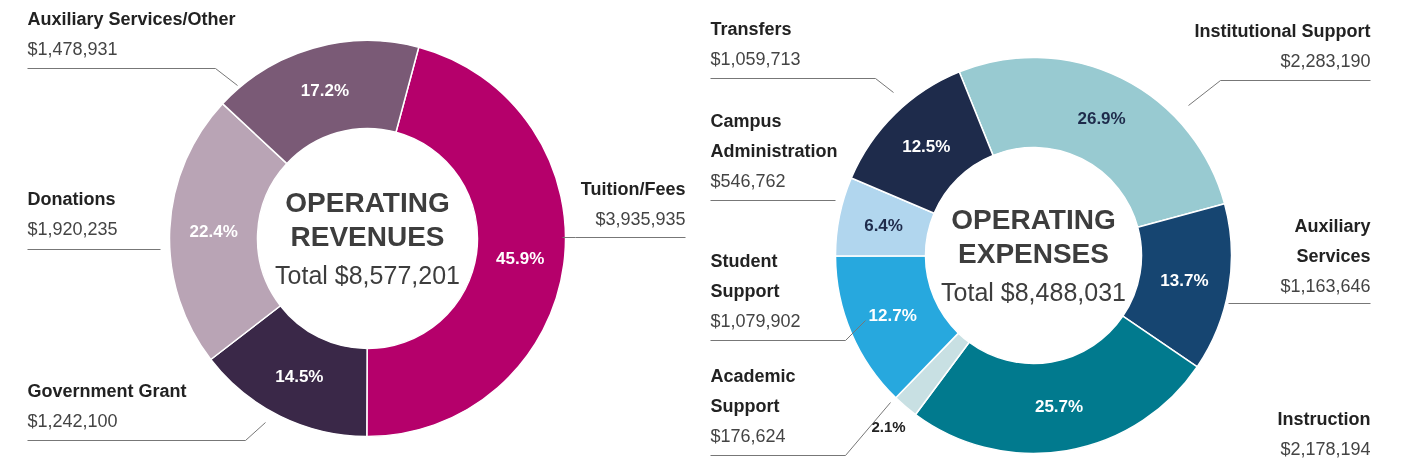 This screenshot has width=1403, height=466. What do you see at coordinates (72, 48) in the screenshot?
I see `data-label: $1,478,931` at bounding box center [72, 48].